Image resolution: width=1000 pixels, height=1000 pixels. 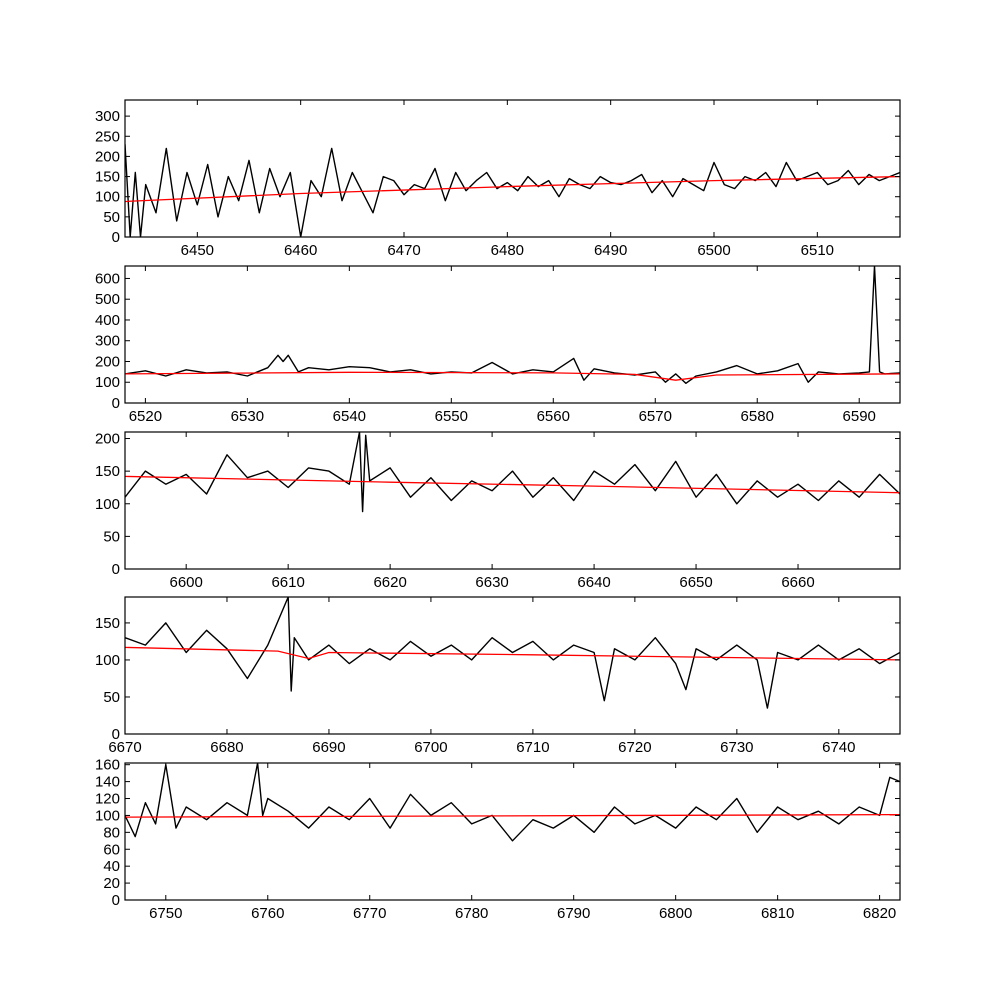 What do you see at coordinates (107, 799) in the screenshot?
I see `y-tick-label: 120` at bounding box center [107, 799].